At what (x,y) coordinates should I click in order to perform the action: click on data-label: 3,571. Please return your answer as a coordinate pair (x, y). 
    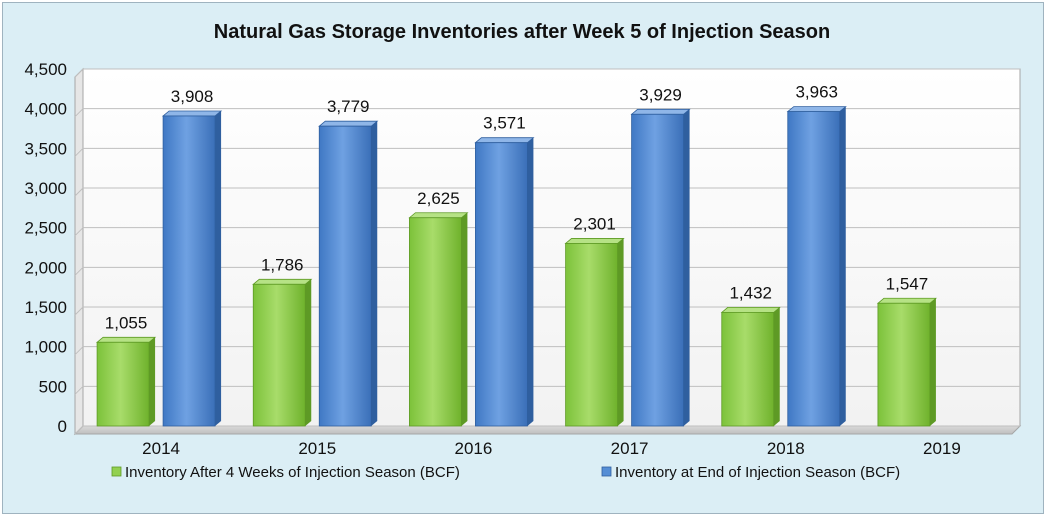
    Looking at the image, I should click on (504, 123).